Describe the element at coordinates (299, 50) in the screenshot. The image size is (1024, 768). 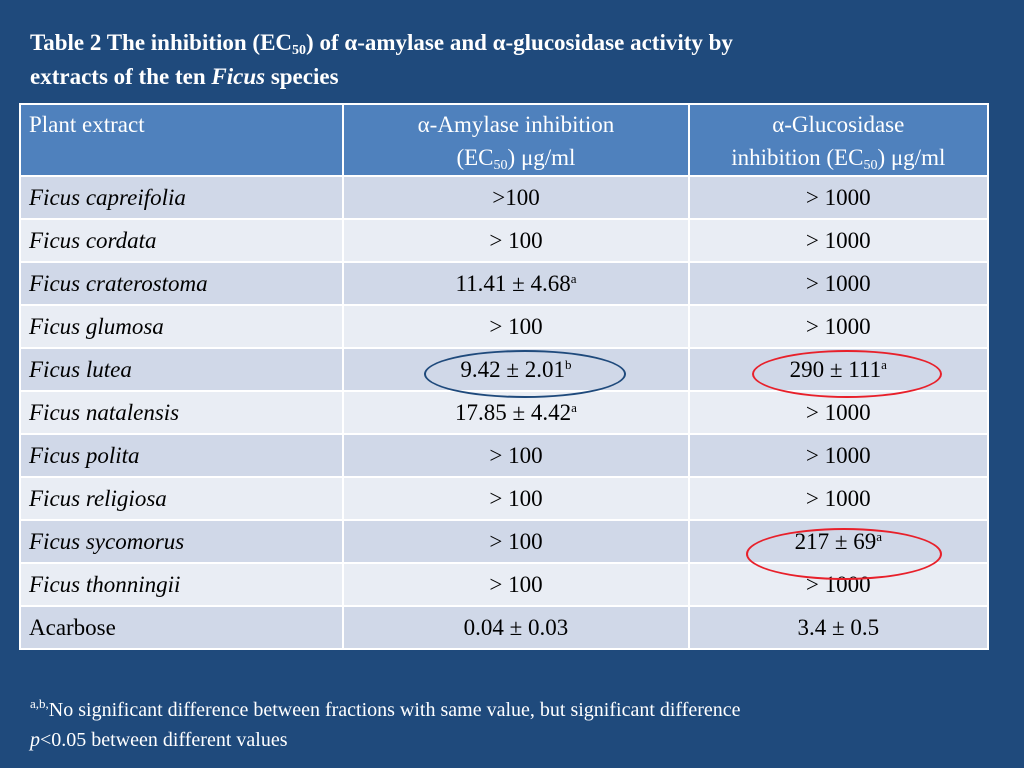
I see `title-subscript: 50` at that location.